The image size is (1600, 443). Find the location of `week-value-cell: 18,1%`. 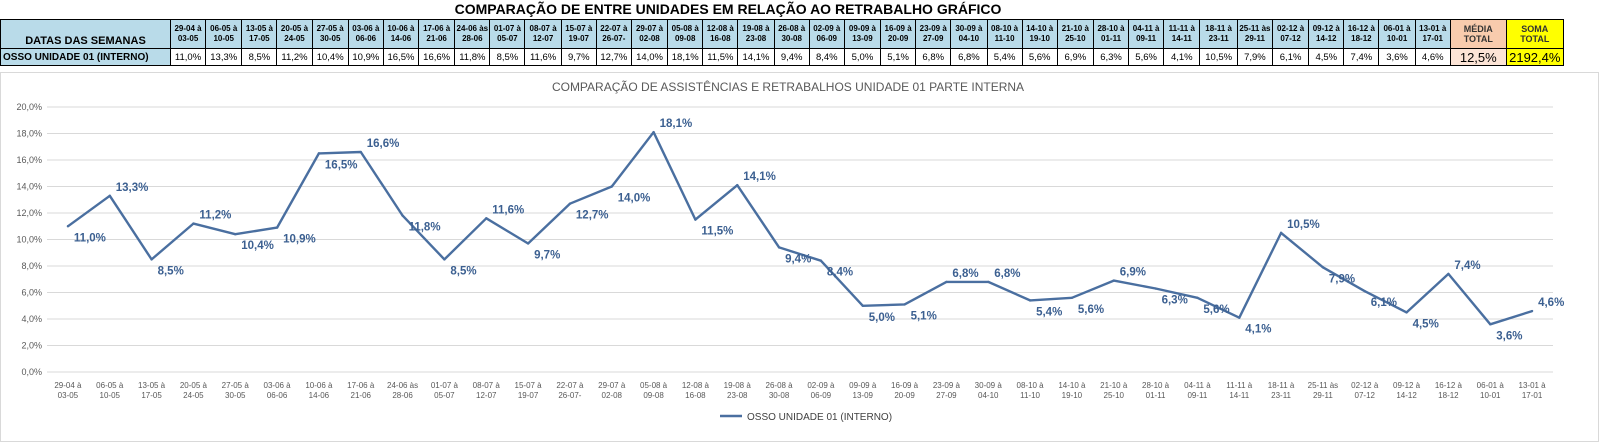

week-value-cell: 18,1% is located at coordinates (685, 57).